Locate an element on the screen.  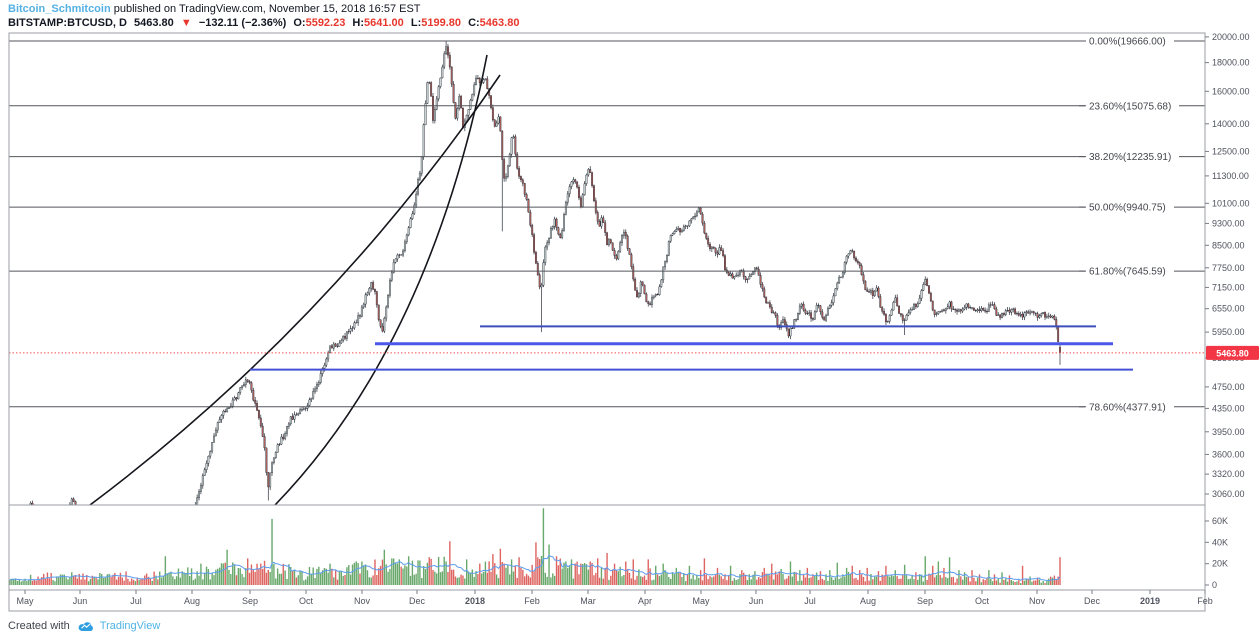
open-value: 5592.23 is located at coordinates (325, 23).